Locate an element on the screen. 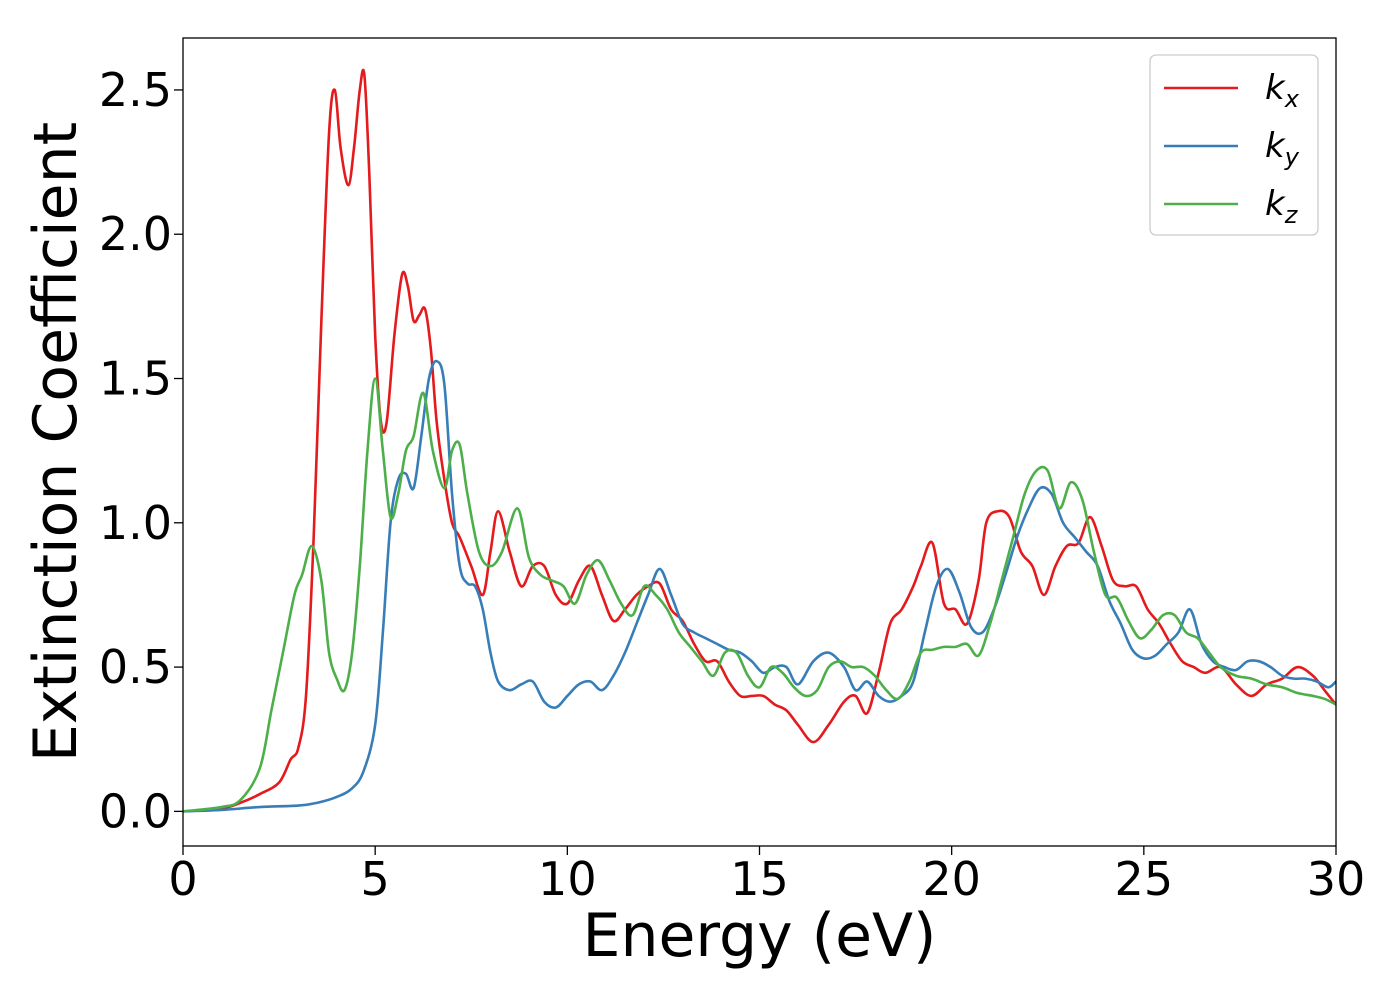 The image size is (1400, 1000). x-tick-label: 25 is located at coordinates (1144, 879).